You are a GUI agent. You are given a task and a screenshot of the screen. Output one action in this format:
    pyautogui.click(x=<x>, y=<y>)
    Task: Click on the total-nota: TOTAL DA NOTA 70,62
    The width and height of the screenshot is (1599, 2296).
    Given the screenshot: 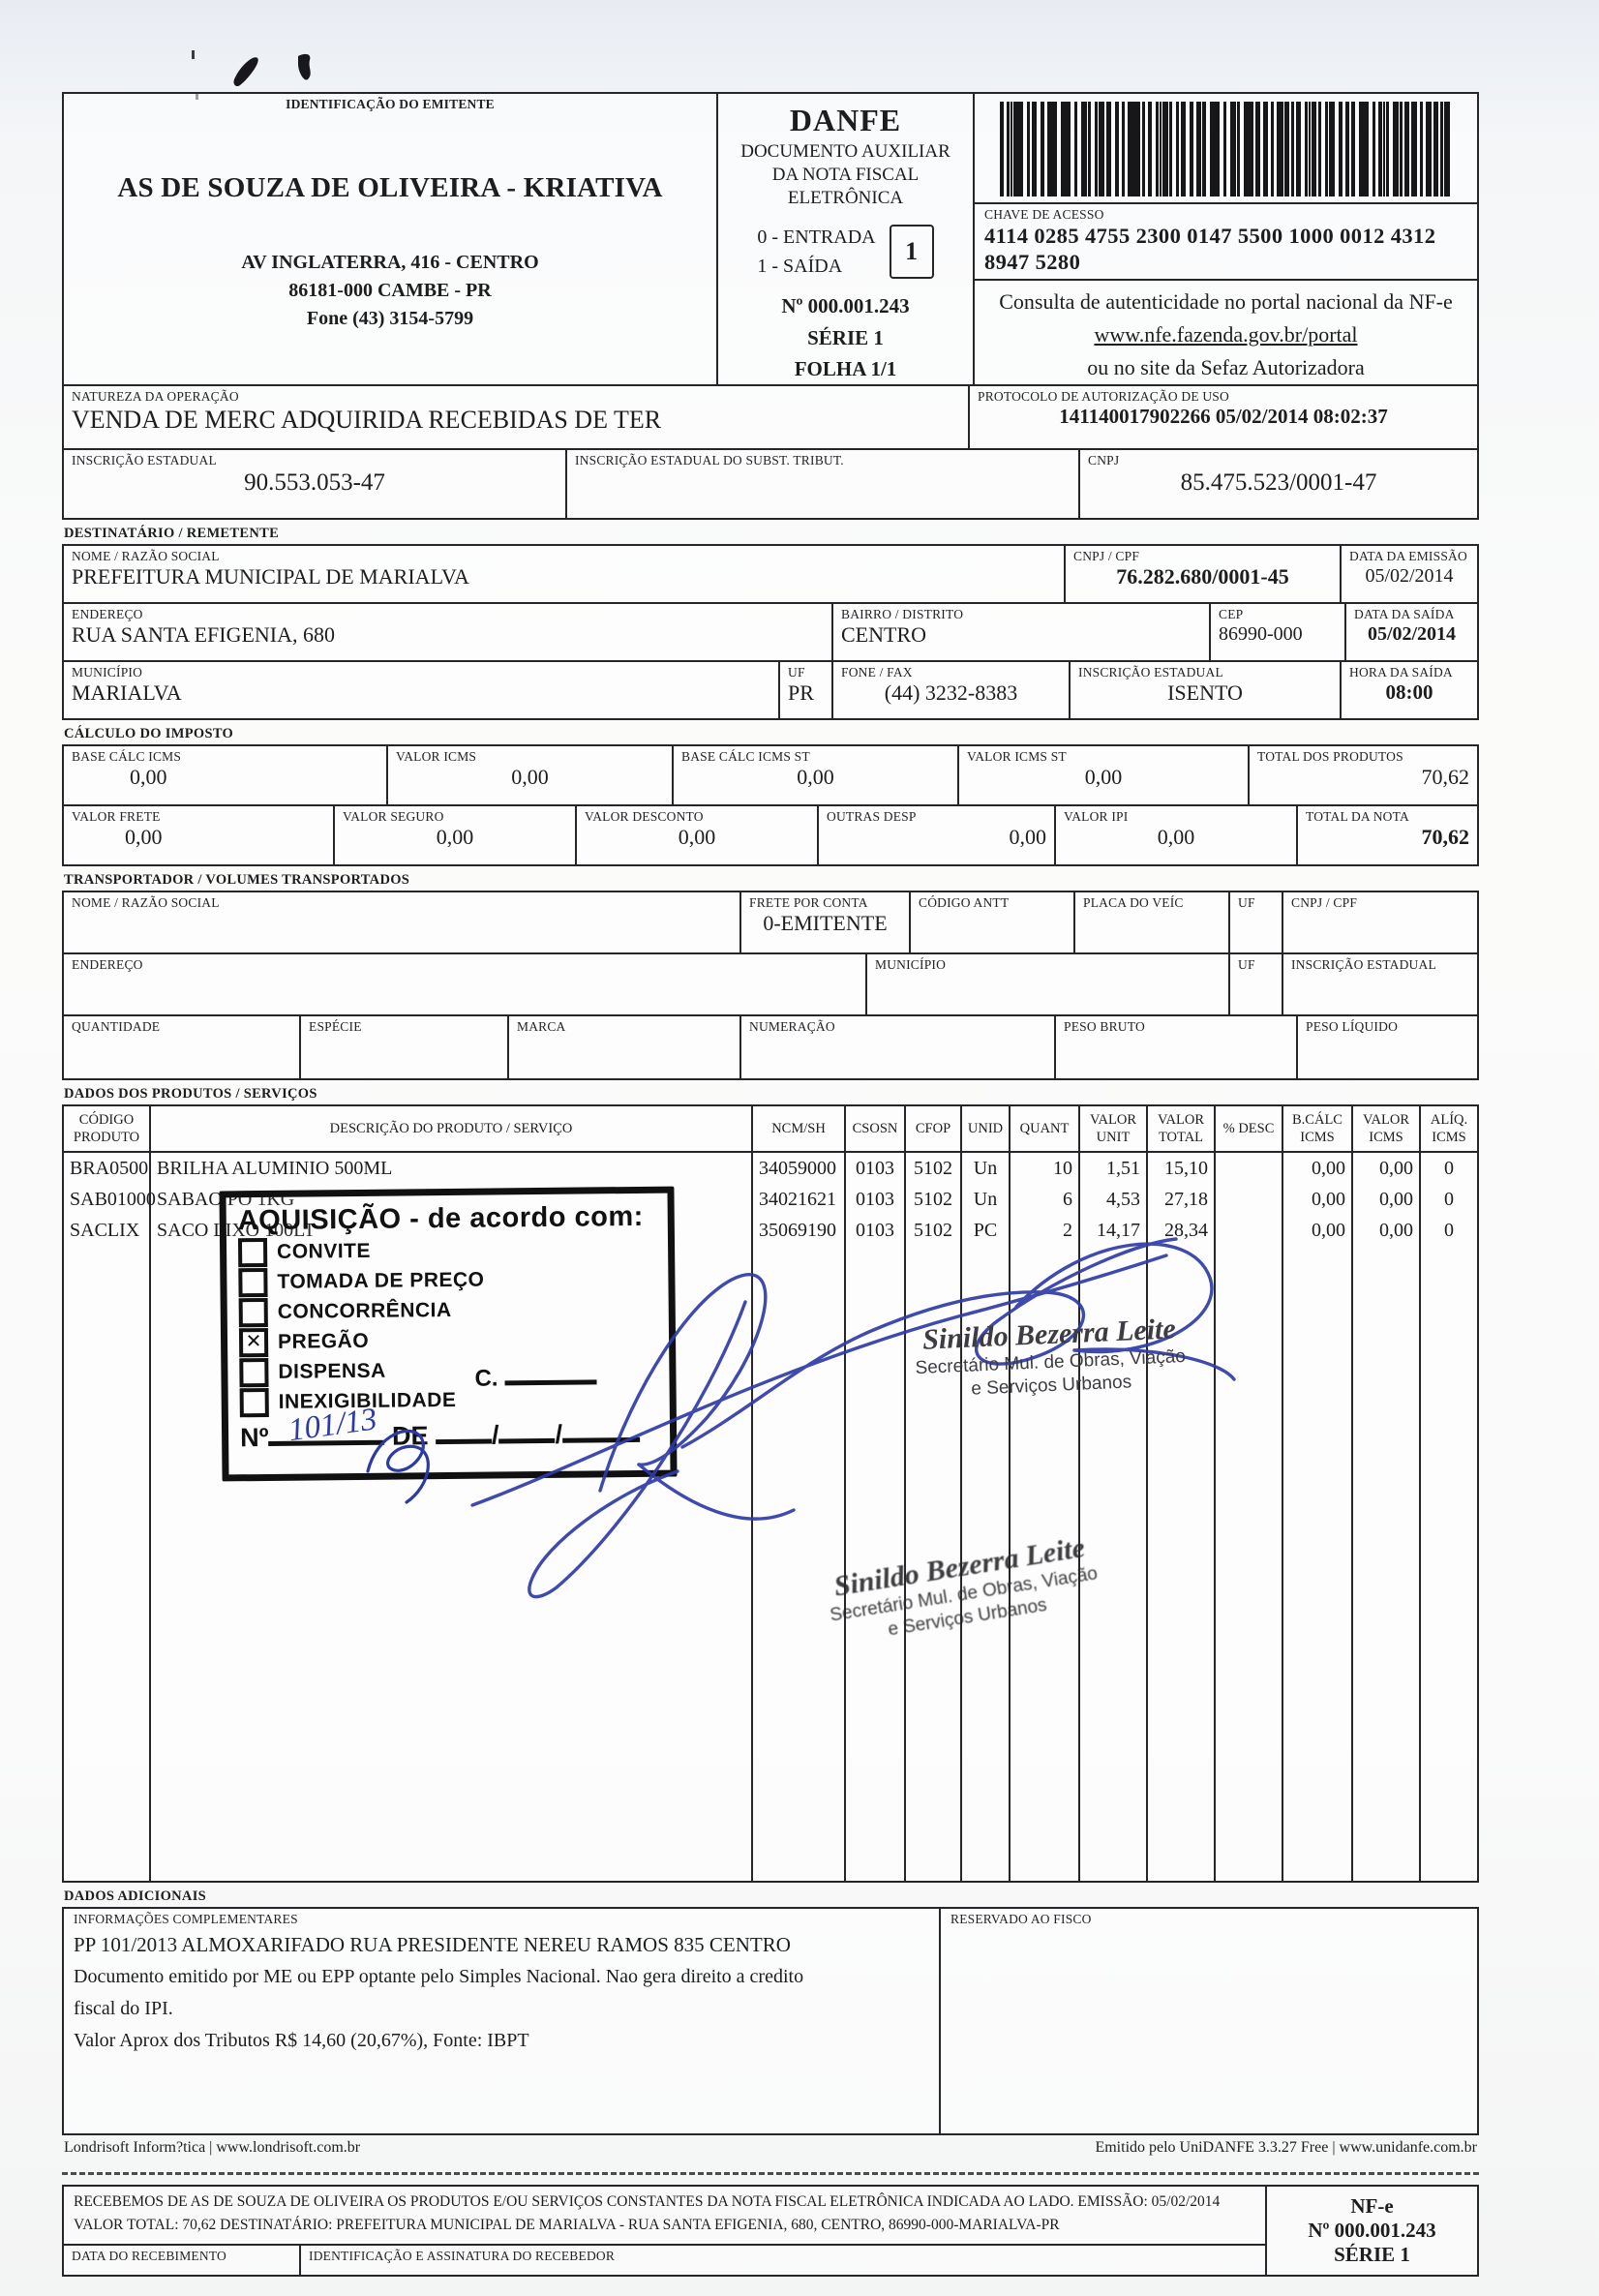 What is the action you would take?
    pyautogui.click(x=1388, y=829)
    